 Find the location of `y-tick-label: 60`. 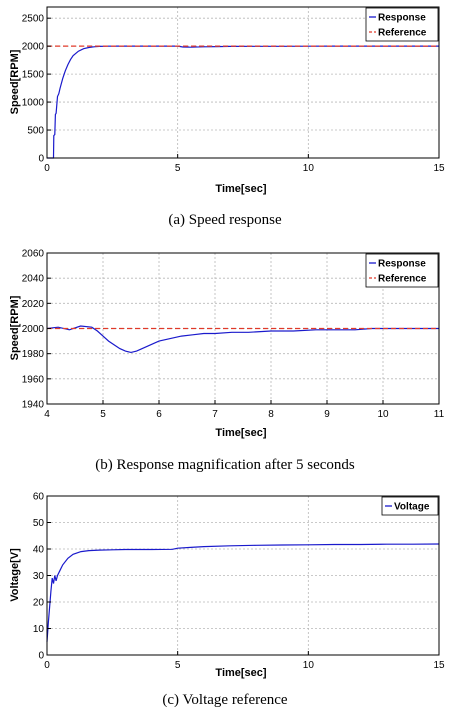

y-tick-label: 60 is located at coordinates (39, 497).